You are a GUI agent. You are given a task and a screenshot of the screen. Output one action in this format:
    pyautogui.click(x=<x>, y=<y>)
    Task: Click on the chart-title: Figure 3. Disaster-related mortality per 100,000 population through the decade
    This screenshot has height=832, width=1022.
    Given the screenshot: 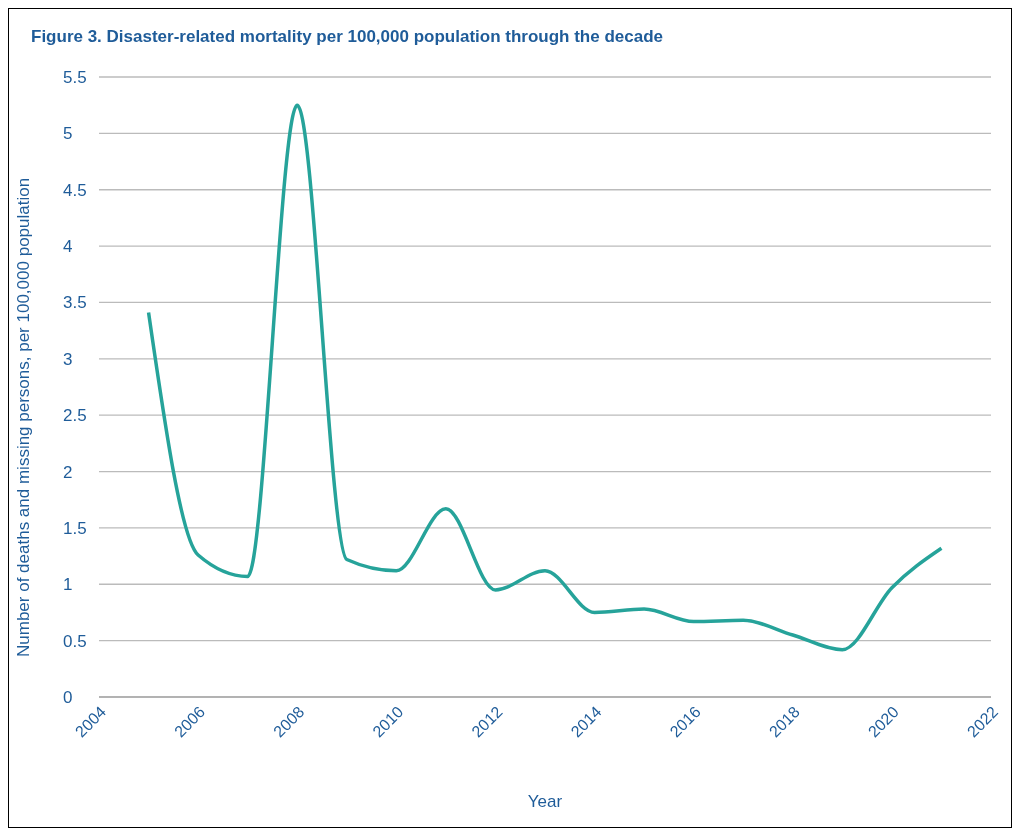 What is the action you would take?
    pyautogui.click(x=347, y=36)
    